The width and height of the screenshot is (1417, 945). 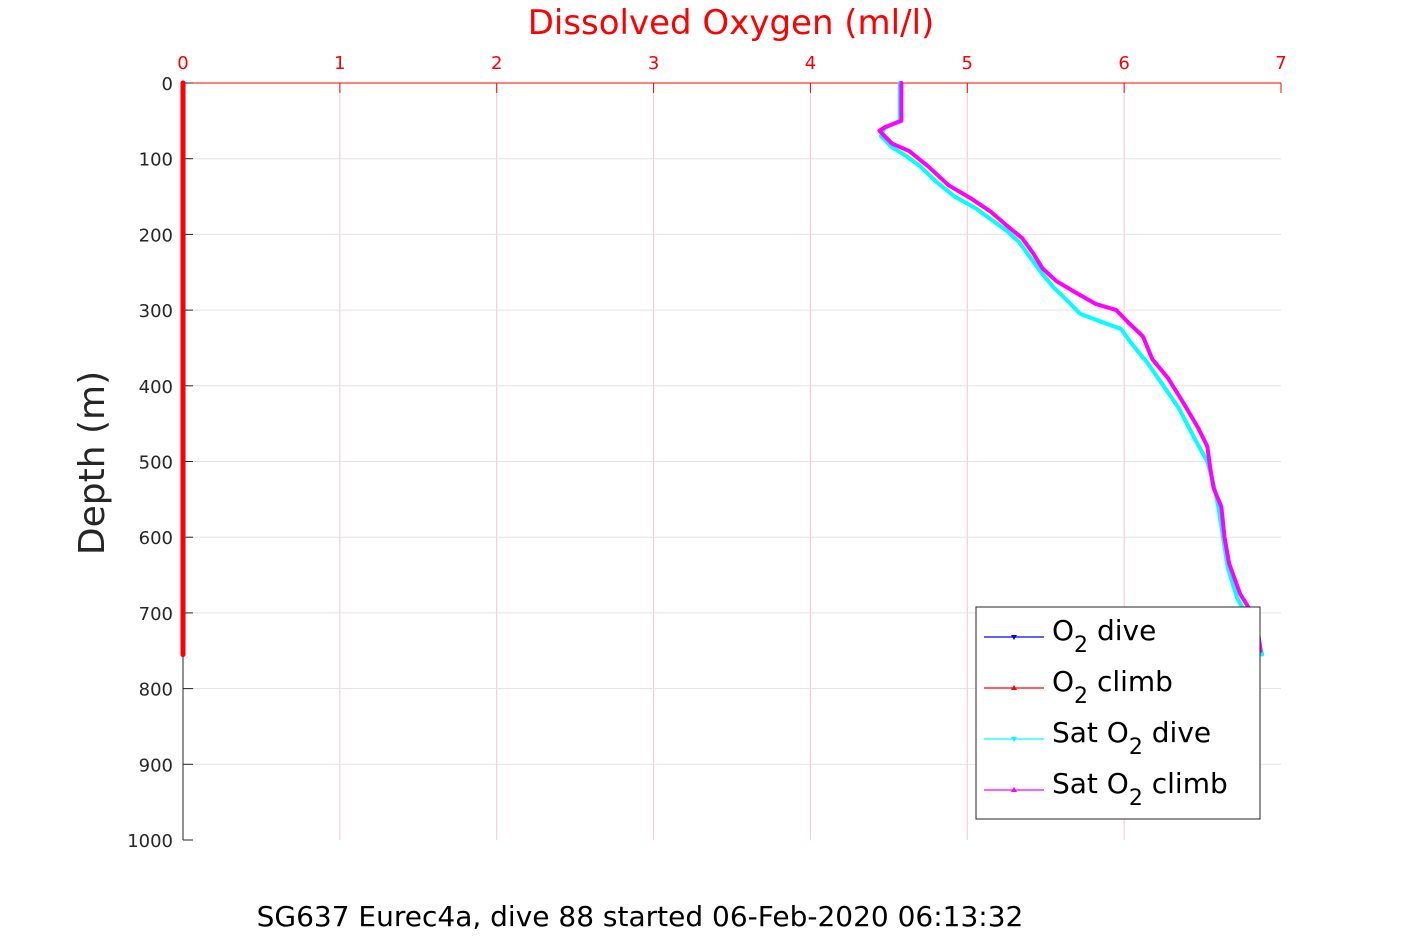 What do you see at coordinates (150, 841) in the screenshot?
I see `y-tick-label: 1000` at bounding box center [150, 841].